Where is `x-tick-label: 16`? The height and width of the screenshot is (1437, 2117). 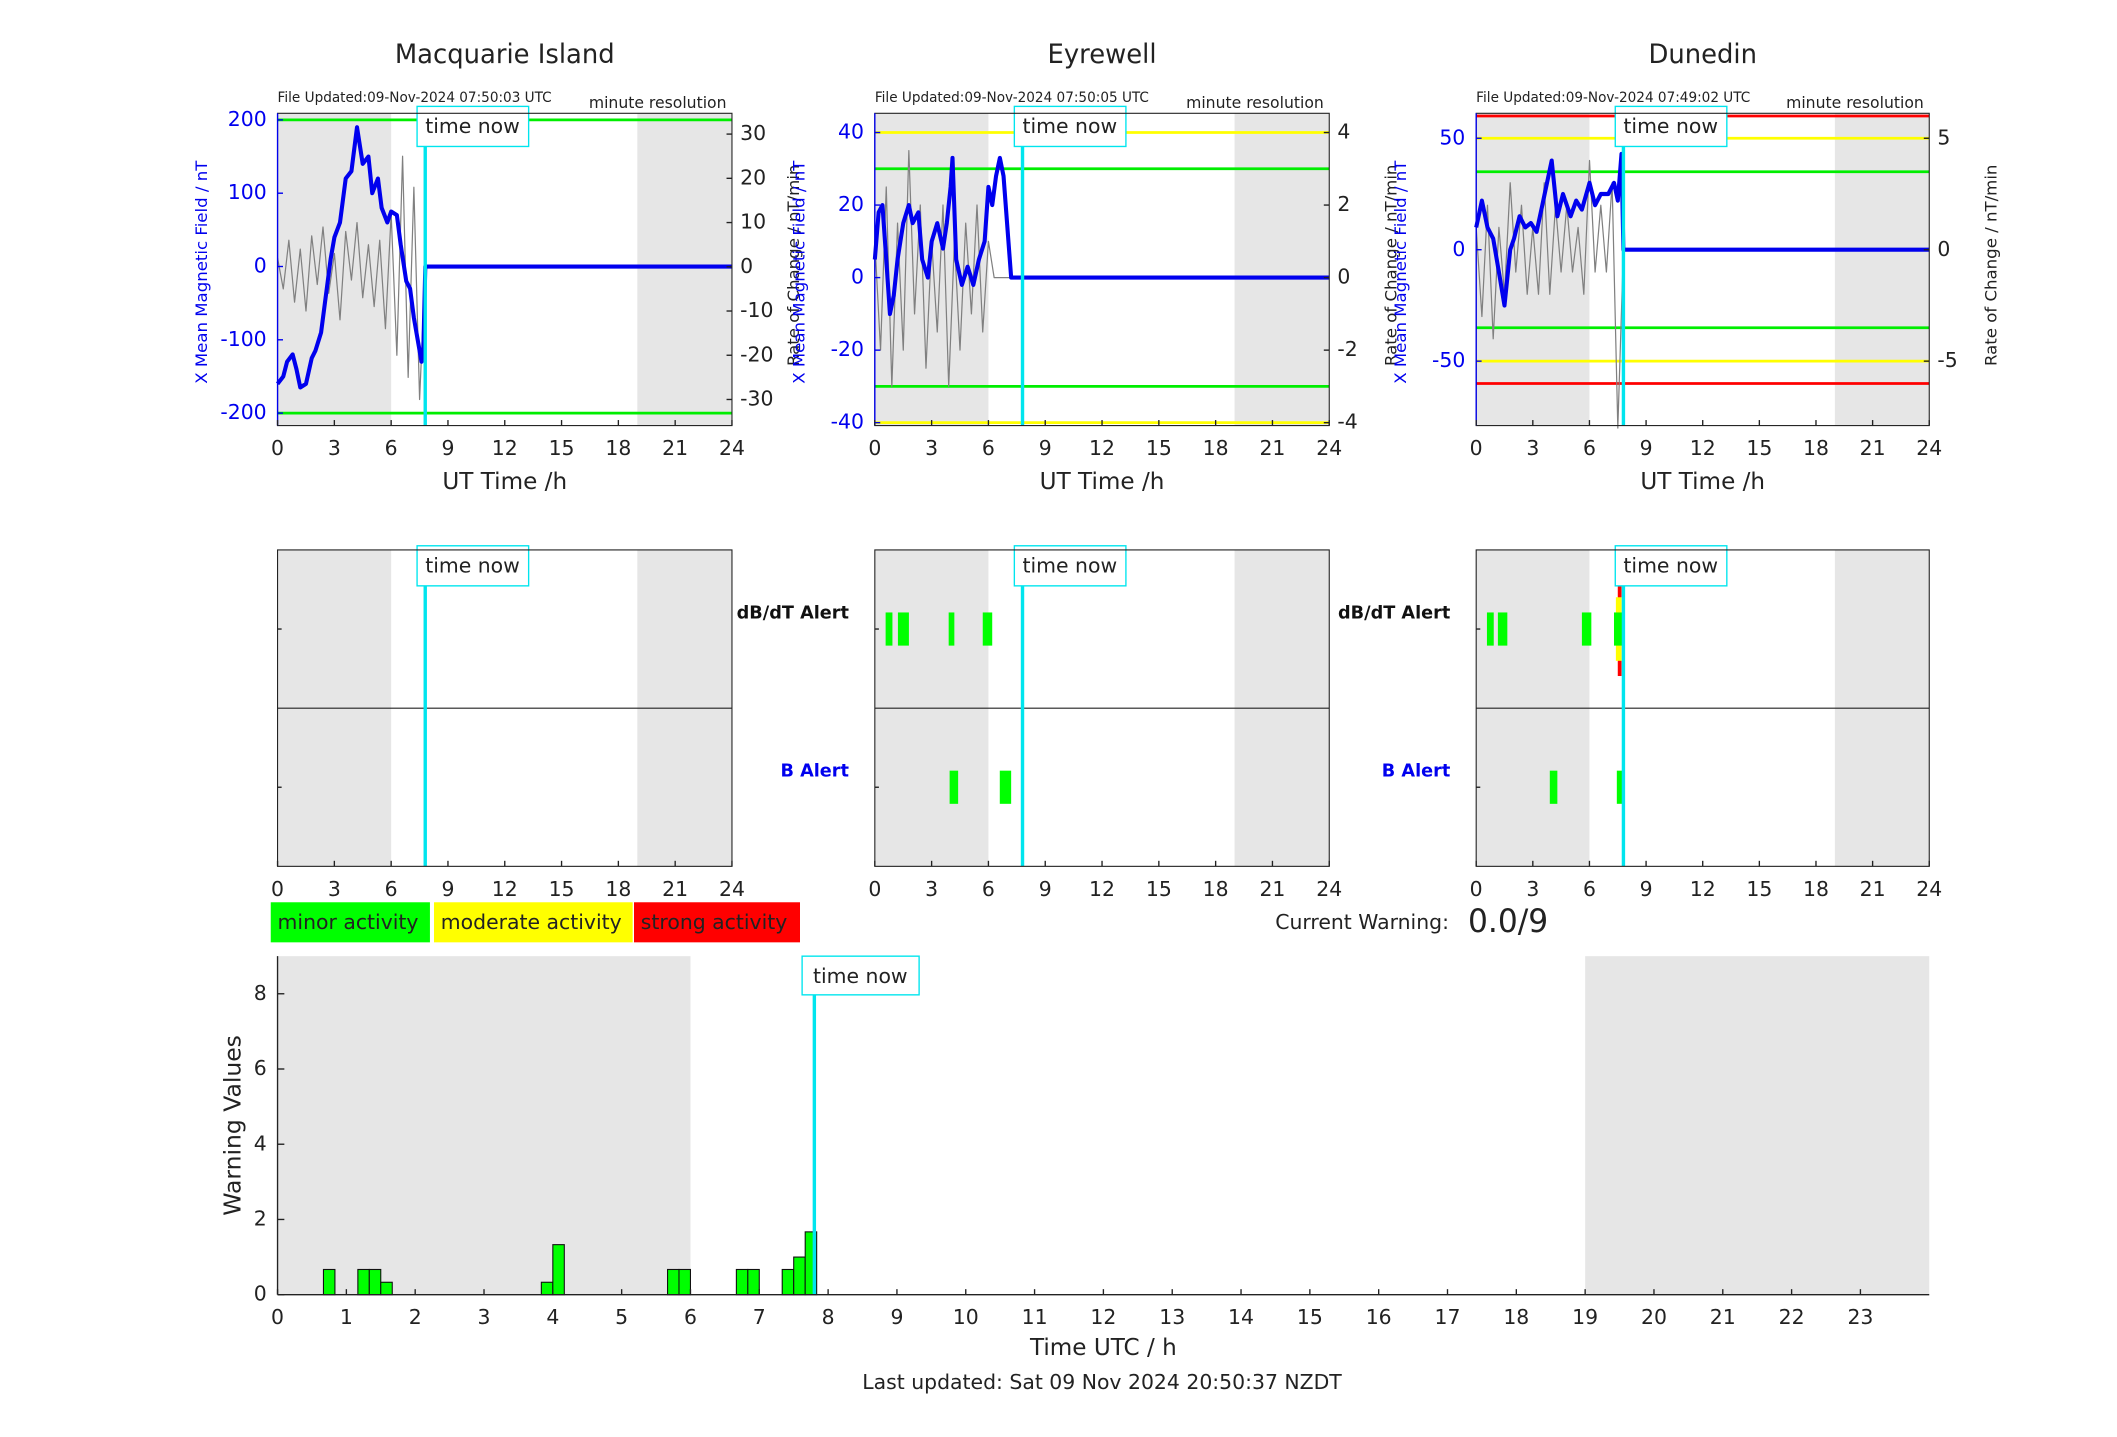 x-tick-label: 16 is located at coordinates (1379, 1317).